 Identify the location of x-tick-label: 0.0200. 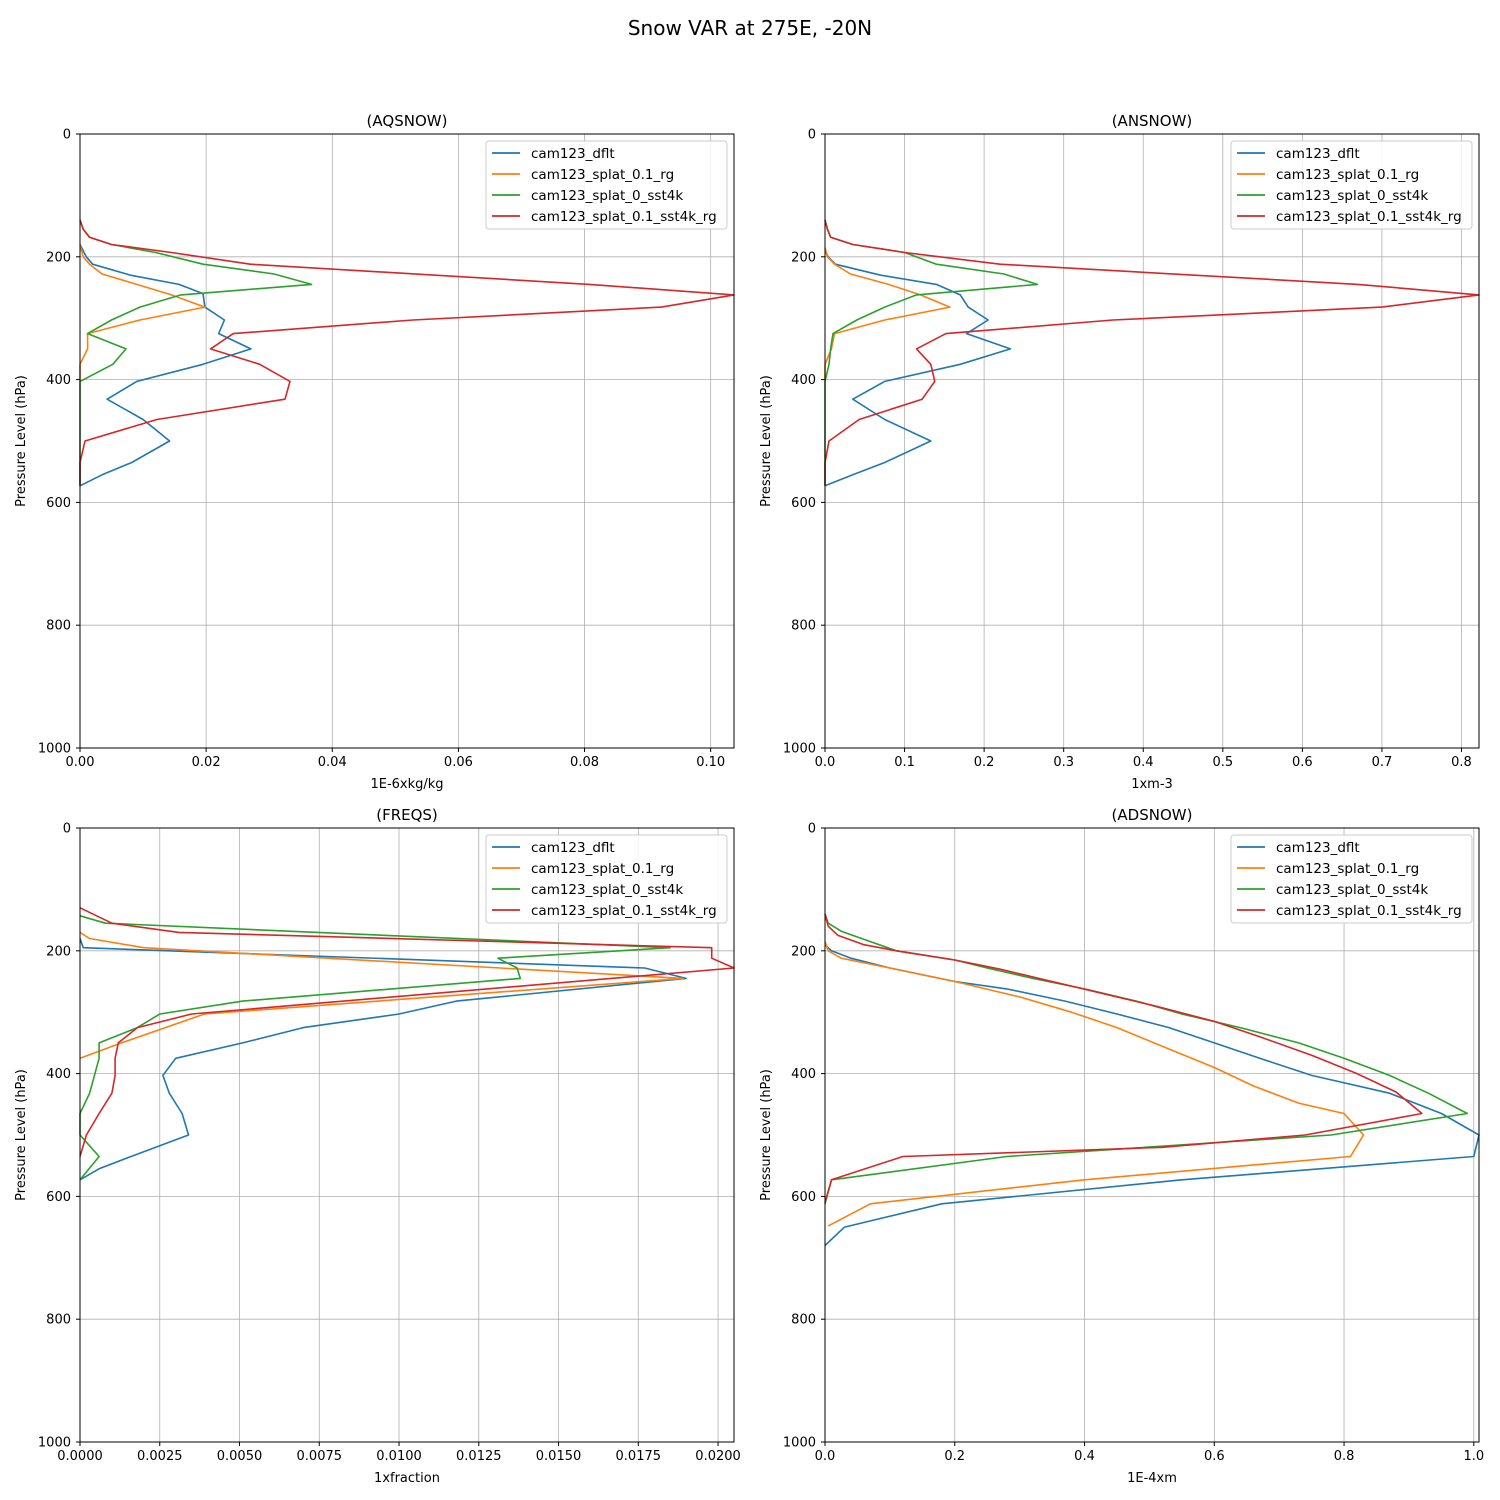
(718, 1456).